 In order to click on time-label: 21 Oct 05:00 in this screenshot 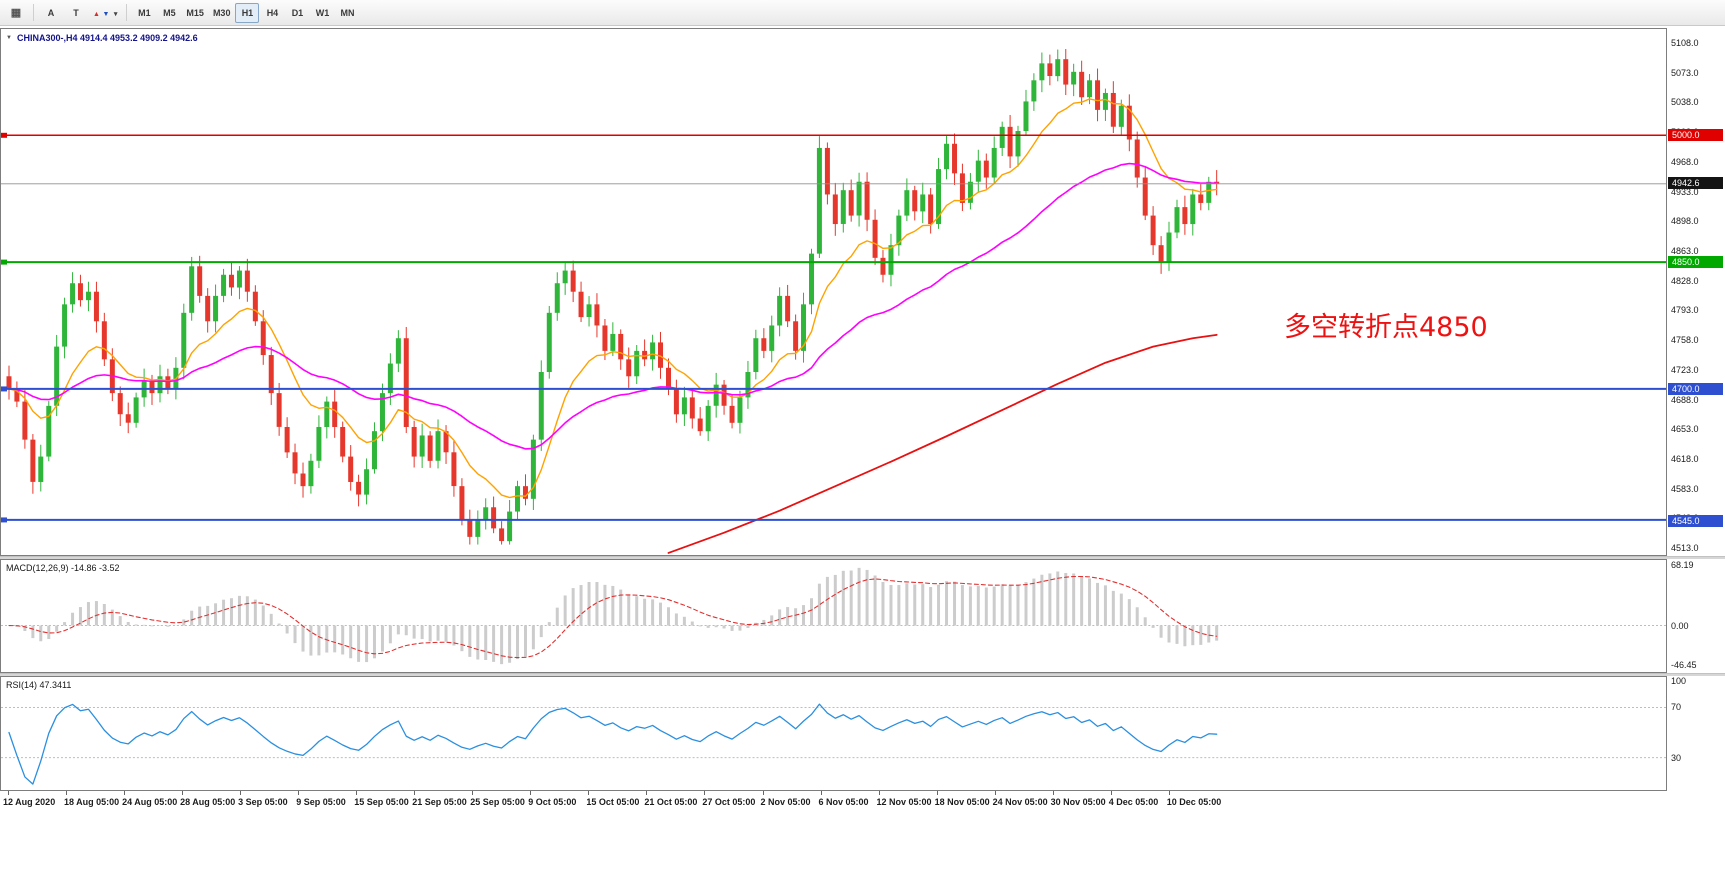, I will do `click(671, 802)`.